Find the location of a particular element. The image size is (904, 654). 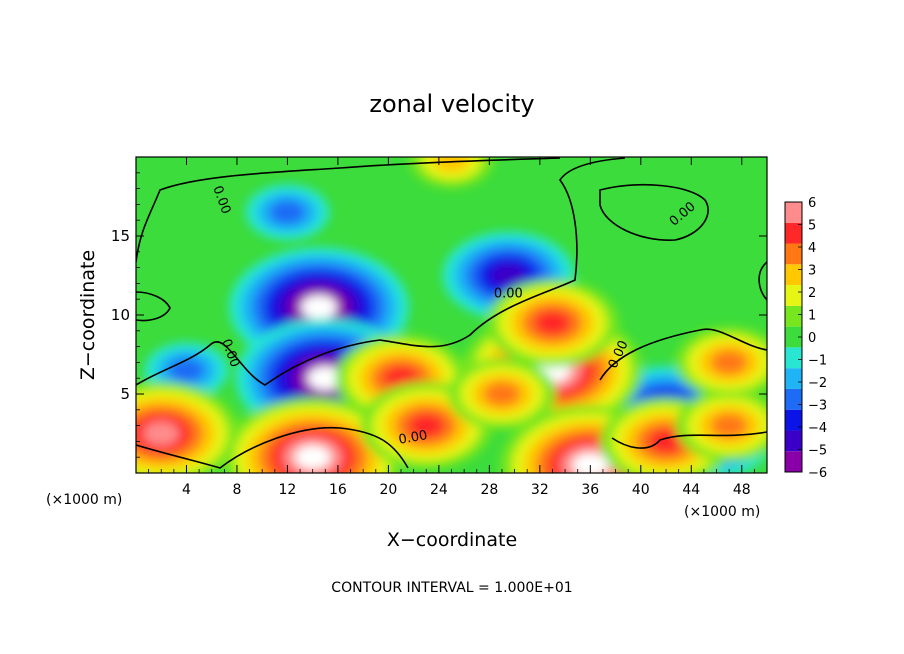

colorbar-tick-label: 0 is located at coordinates (812, 338).